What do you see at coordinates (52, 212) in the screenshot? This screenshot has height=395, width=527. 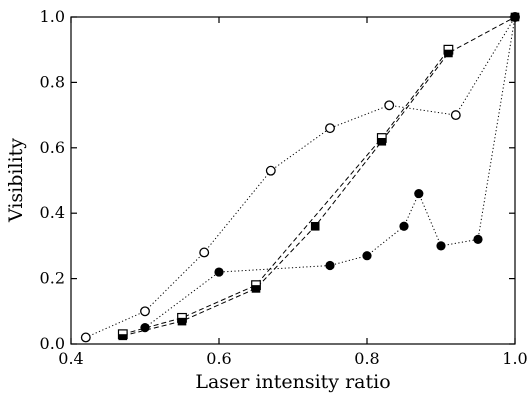 I see `y-tick-label: 0.4` at bounding box center [52, 212].